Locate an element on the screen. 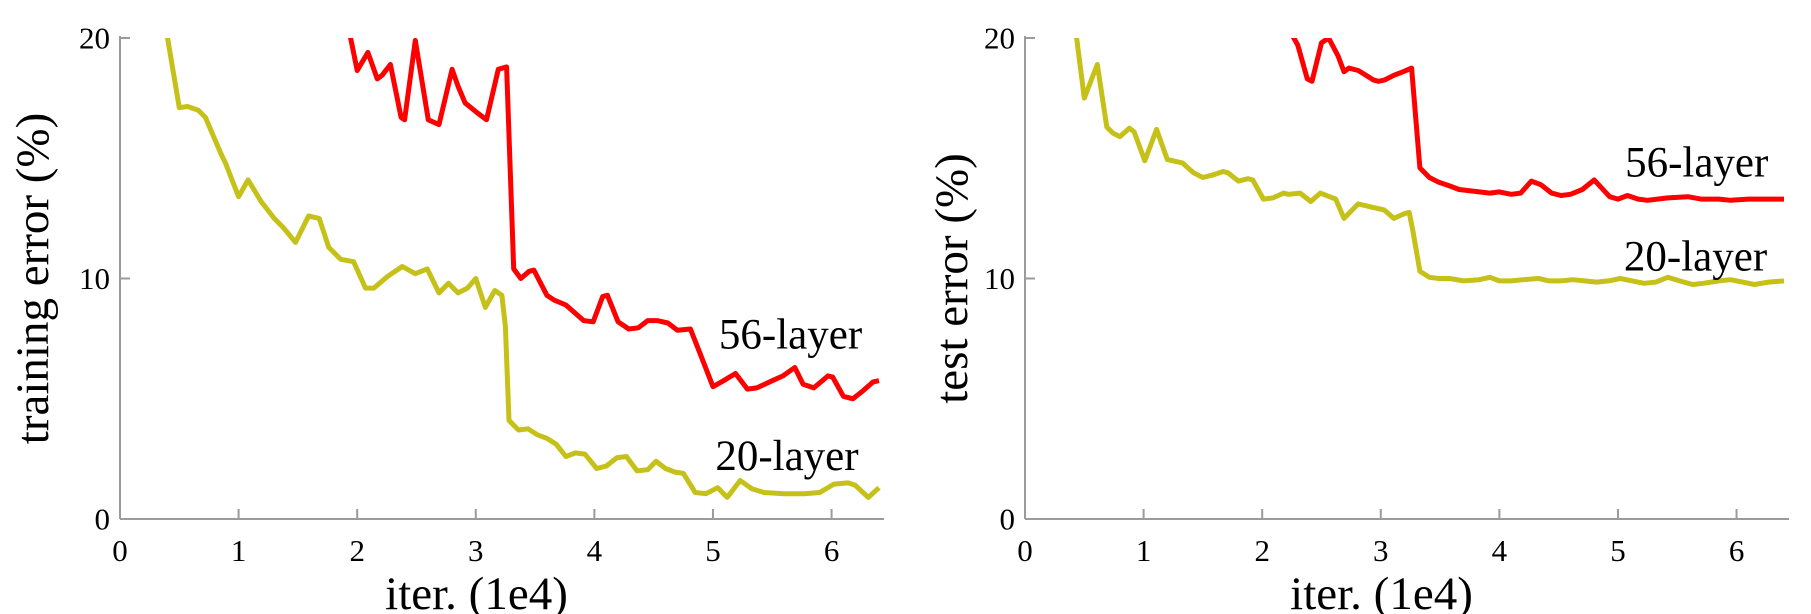  series-56-layer is located at coordinates (1537, 120).